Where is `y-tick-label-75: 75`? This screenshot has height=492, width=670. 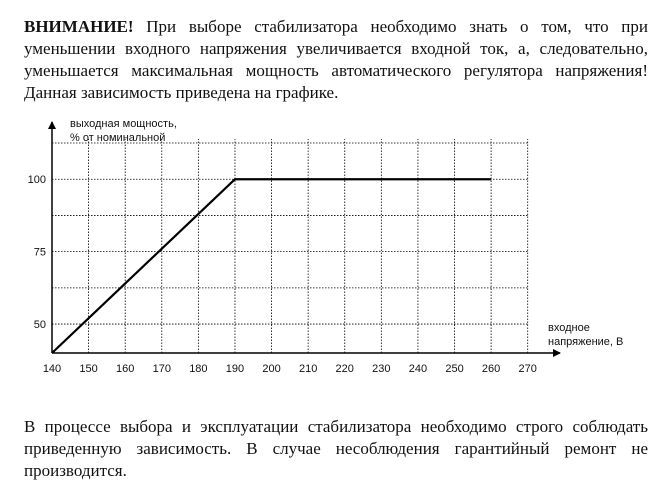
y-tick-label-75: 75 is located at coordinates (40, 253).